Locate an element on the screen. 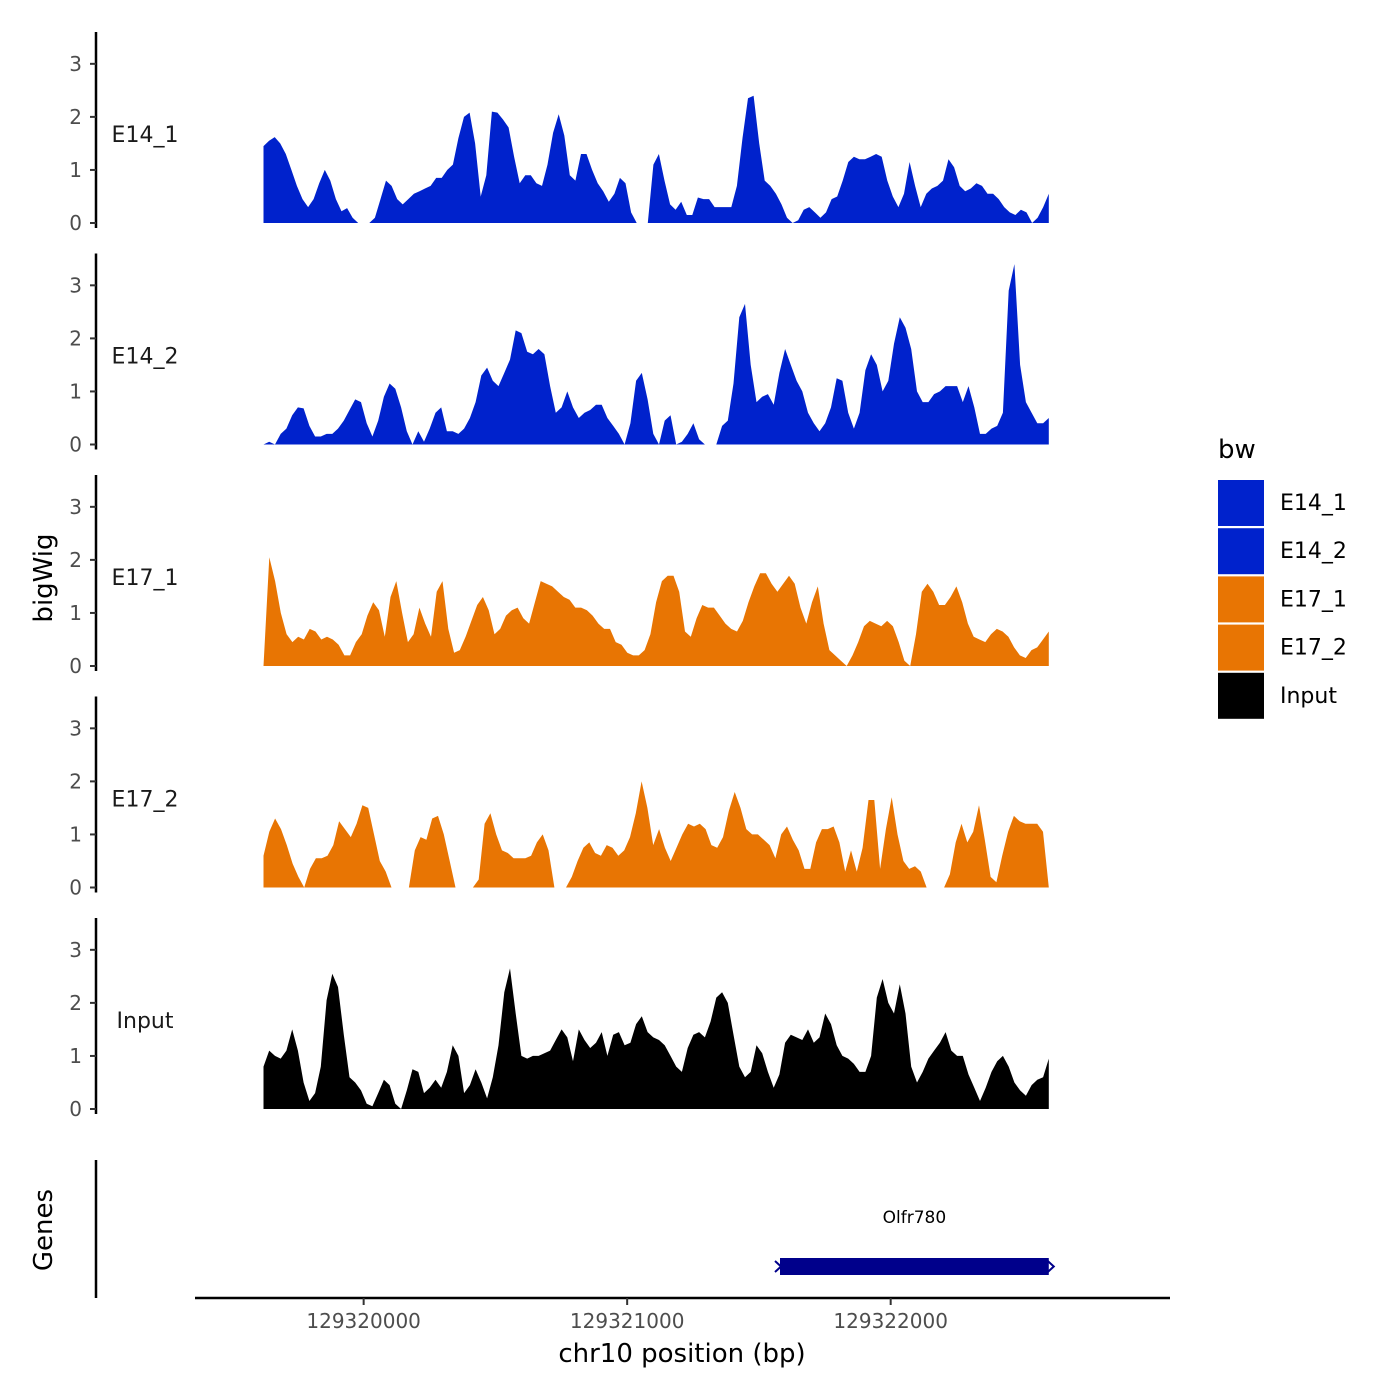  gene-panel: Genes Olfr780 is located at coordinates (542, 1229).